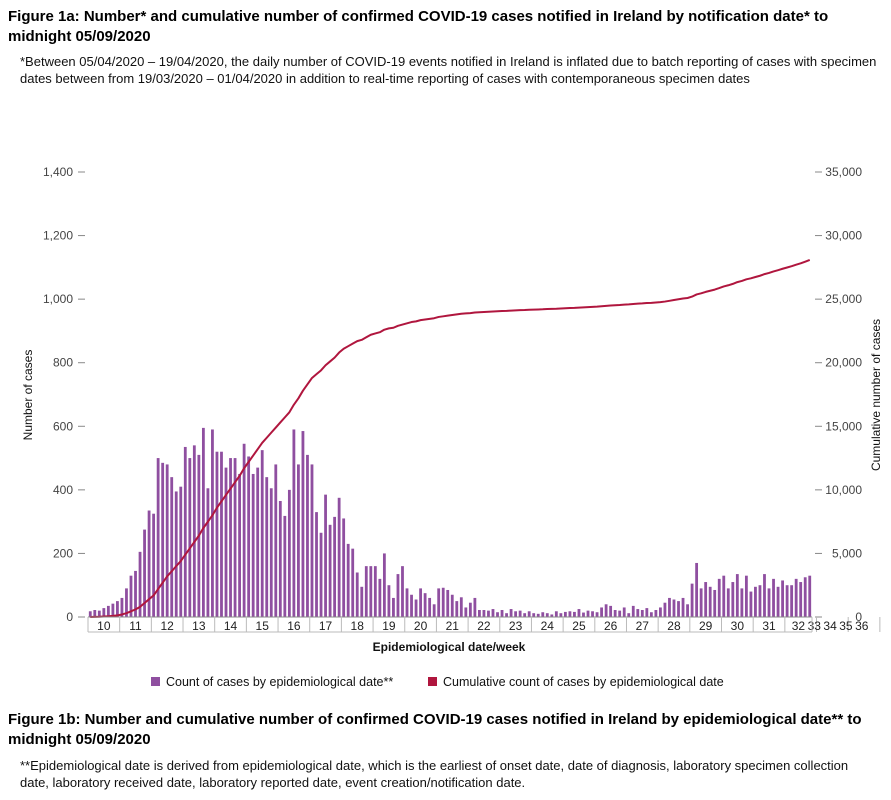  What do you see at coordinates (58, 299) in the screenshot?
I see `y-tick-label: 1,000` at bounding box center [58, 299].